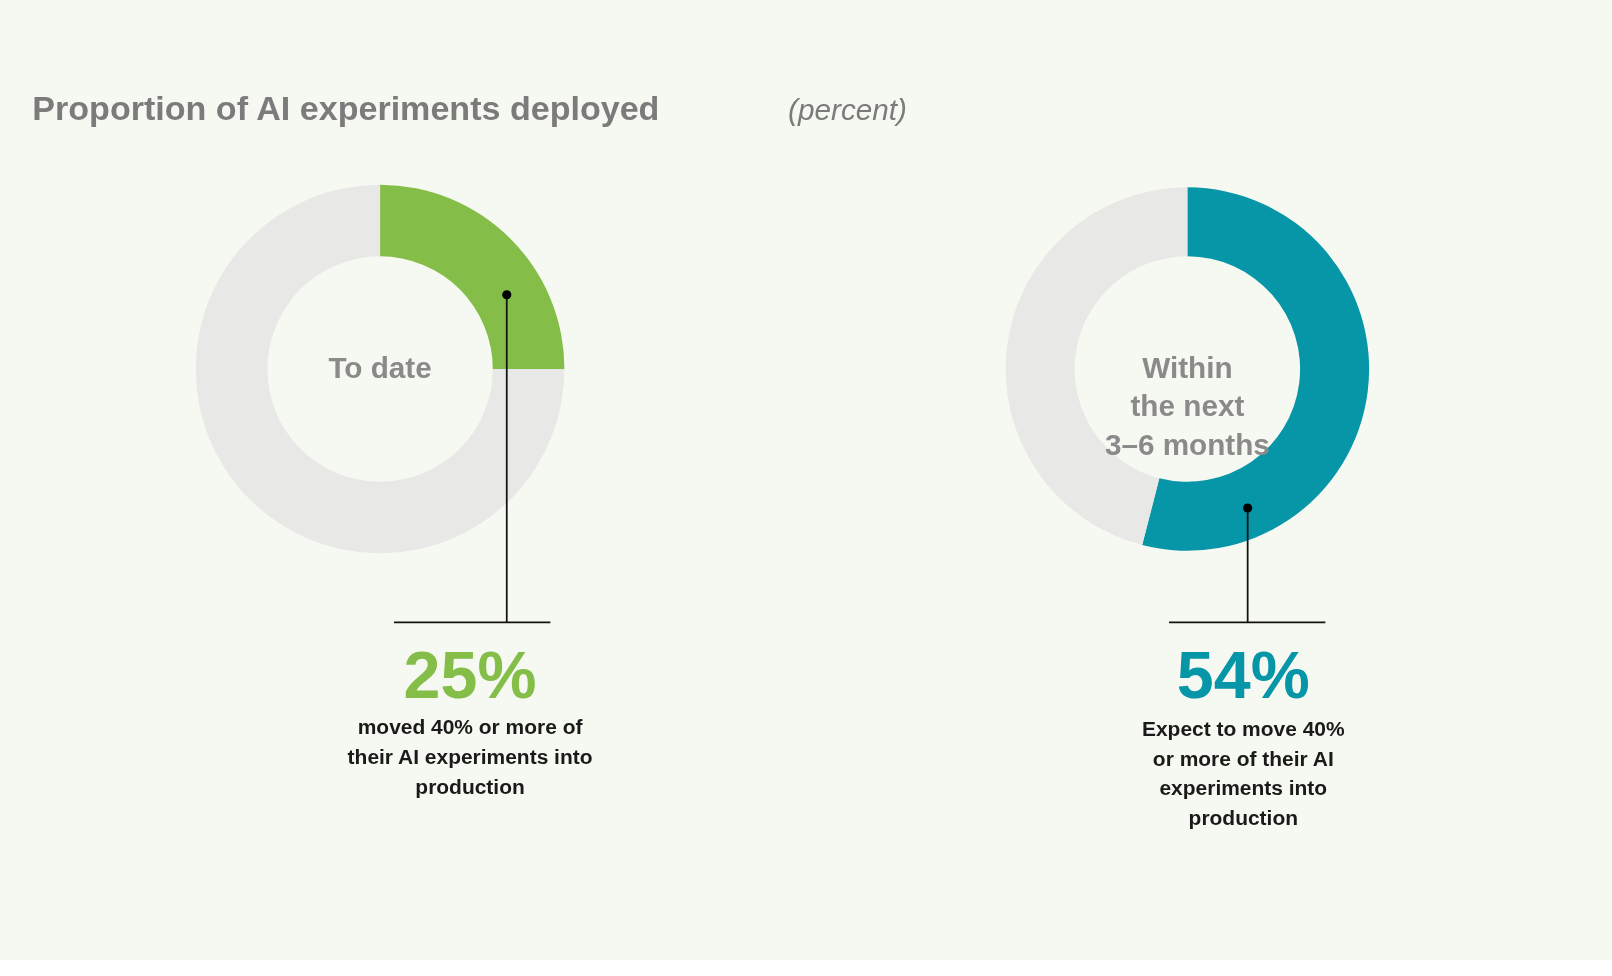 The height and width of the screenshot is (976, 1612). Describe the element at coordinates (1187, 405) in the screenshot. I see `text: Within the next 3–6 months` at that location.